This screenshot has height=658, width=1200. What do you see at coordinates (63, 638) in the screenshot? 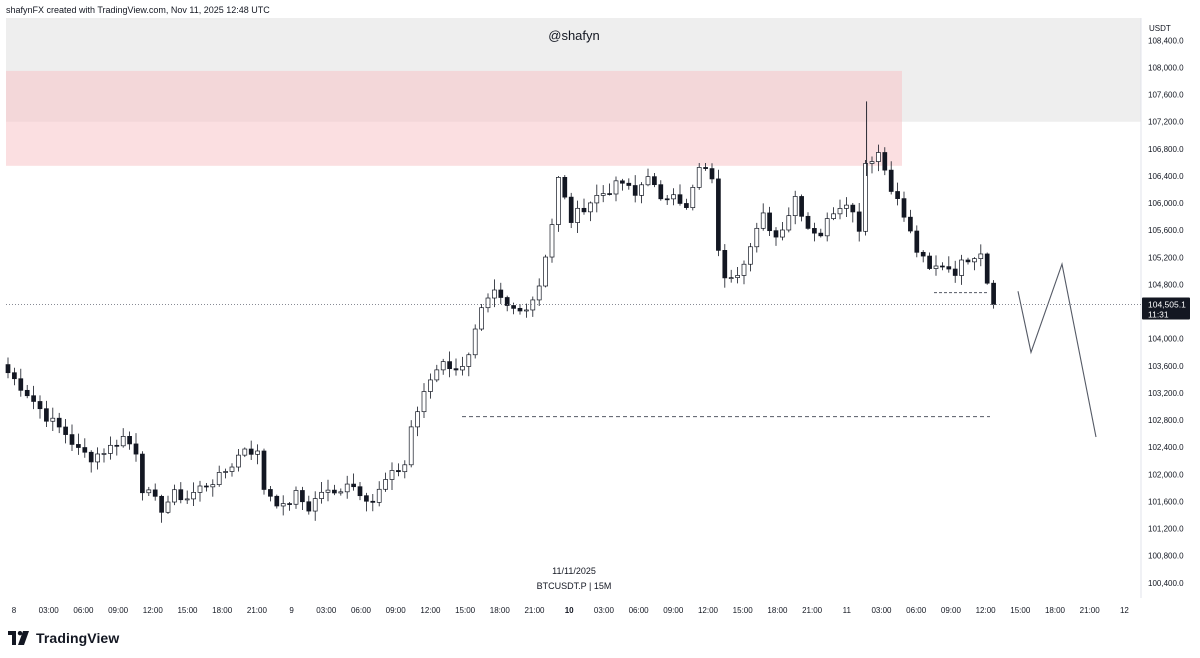
I see `tradingview-brand: TradingView` at bounding box center [63, 638].